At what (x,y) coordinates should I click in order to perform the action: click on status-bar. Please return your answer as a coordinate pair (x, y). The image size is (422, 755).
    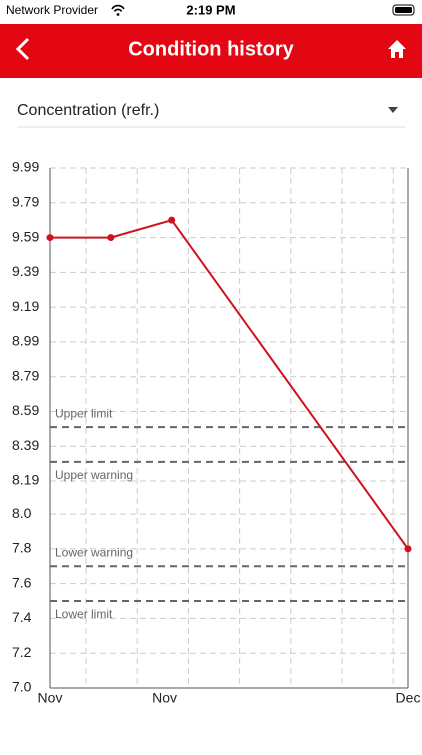
    Looking at the image, I should click on (211, 12).